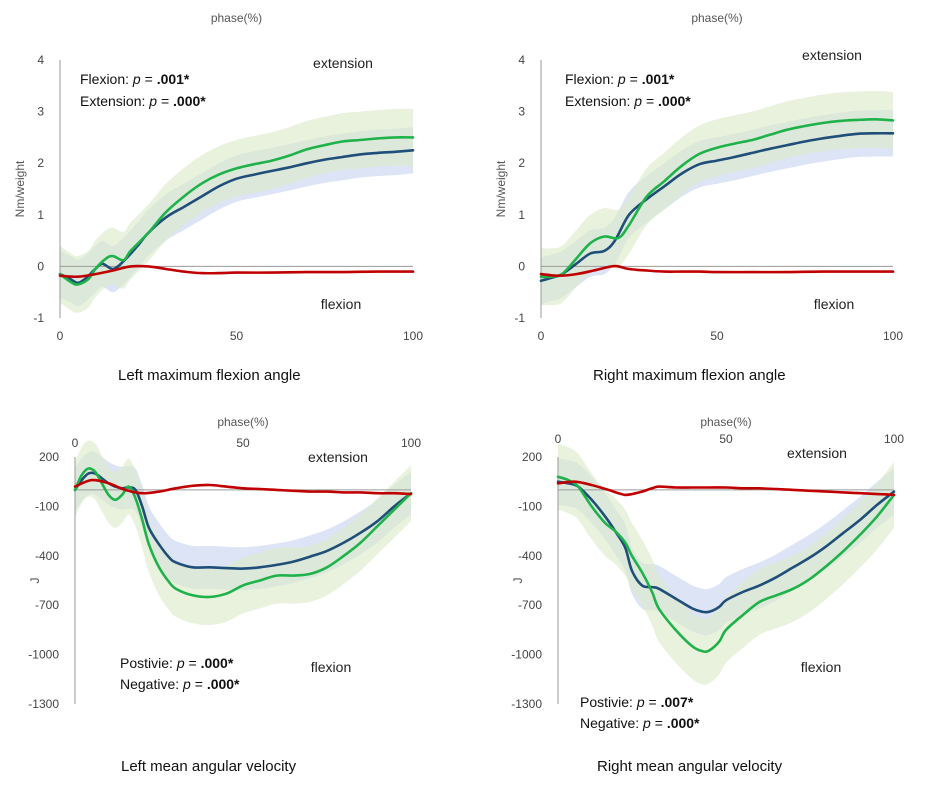 This screenshot has height=785, width=943. What do you see at coordinates (209, 375) in the screenshot?
I see `caption-left-max-flexion-angle: Left maximum flexion angle` at bounding box center [209, 375].